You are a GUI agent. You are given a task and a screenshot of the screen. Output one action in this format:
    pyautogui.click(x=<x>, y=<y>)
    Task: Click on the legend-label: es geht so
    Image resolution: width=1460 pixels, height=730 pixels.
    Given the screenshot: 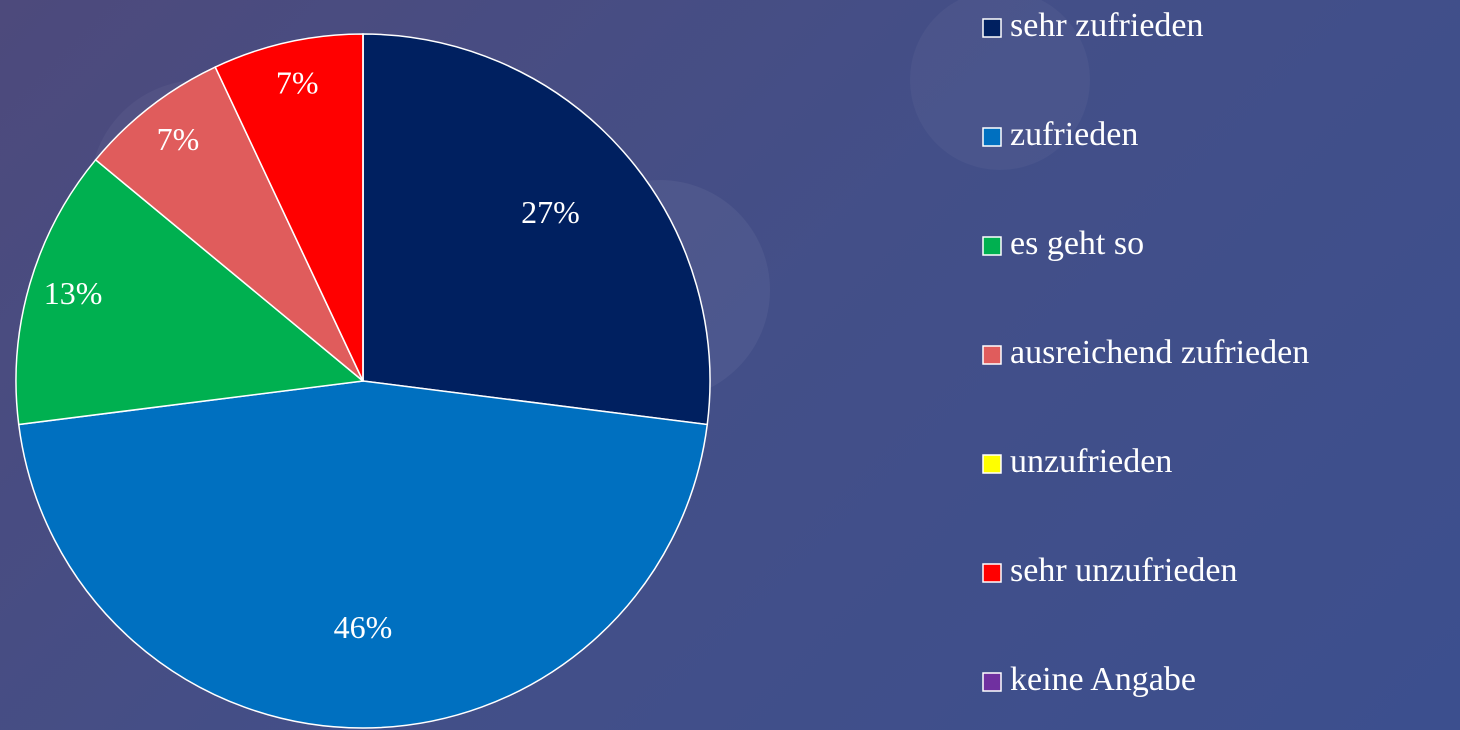 What is the action you would take?
    pyautogui.click(x=1077, y=243)
    